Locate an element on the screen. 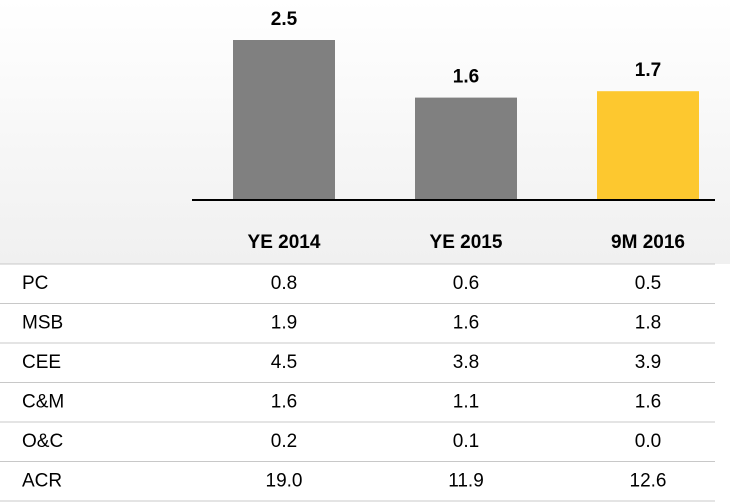 This screenshot has height=502, width=730. row-label: PC is located at coordinates (35, 283).